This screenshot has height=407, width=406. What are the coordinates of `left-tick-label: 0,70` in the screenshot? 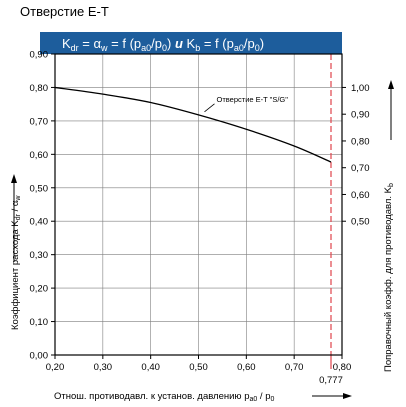 It's located at (39, 121).